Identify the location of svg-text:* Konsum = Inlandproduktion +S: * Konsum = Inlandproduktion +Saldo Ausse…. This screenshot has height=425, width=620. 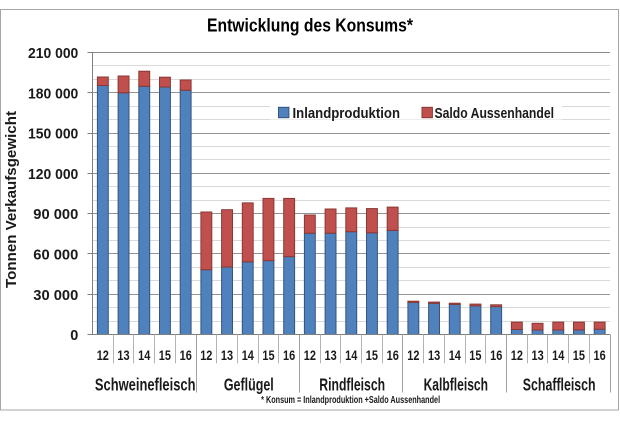
(350, 400).